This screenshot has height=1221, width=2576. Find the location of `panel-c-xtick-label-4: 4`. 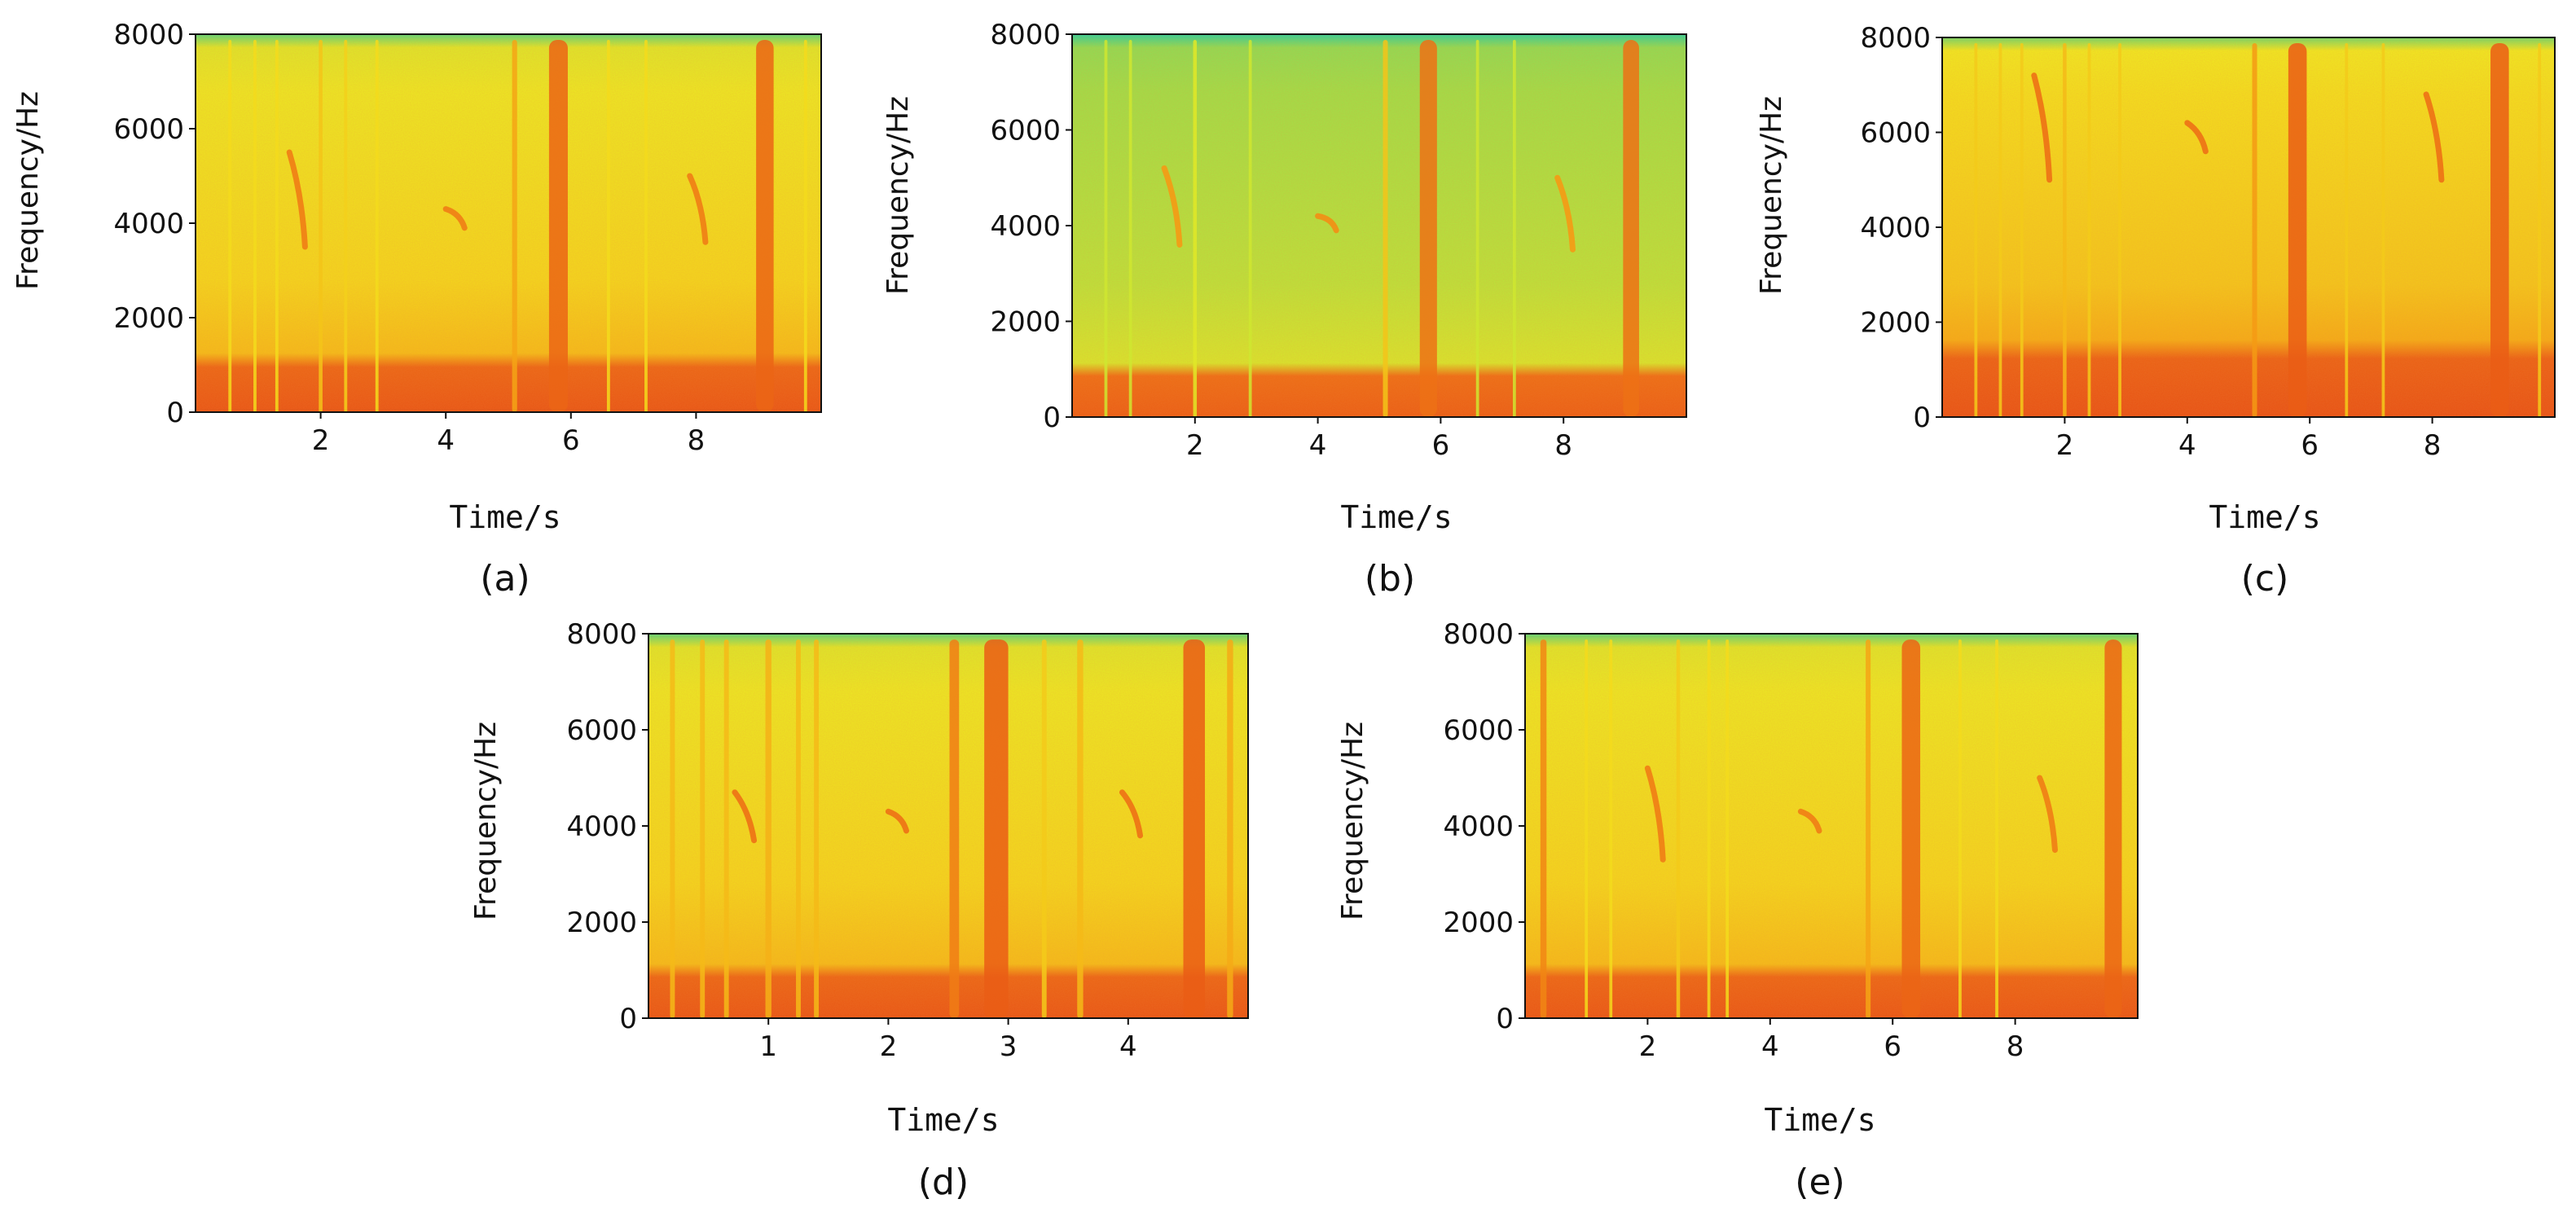

panel-c-xtick-label-4: 4 is located at coordinates (2187, 445).